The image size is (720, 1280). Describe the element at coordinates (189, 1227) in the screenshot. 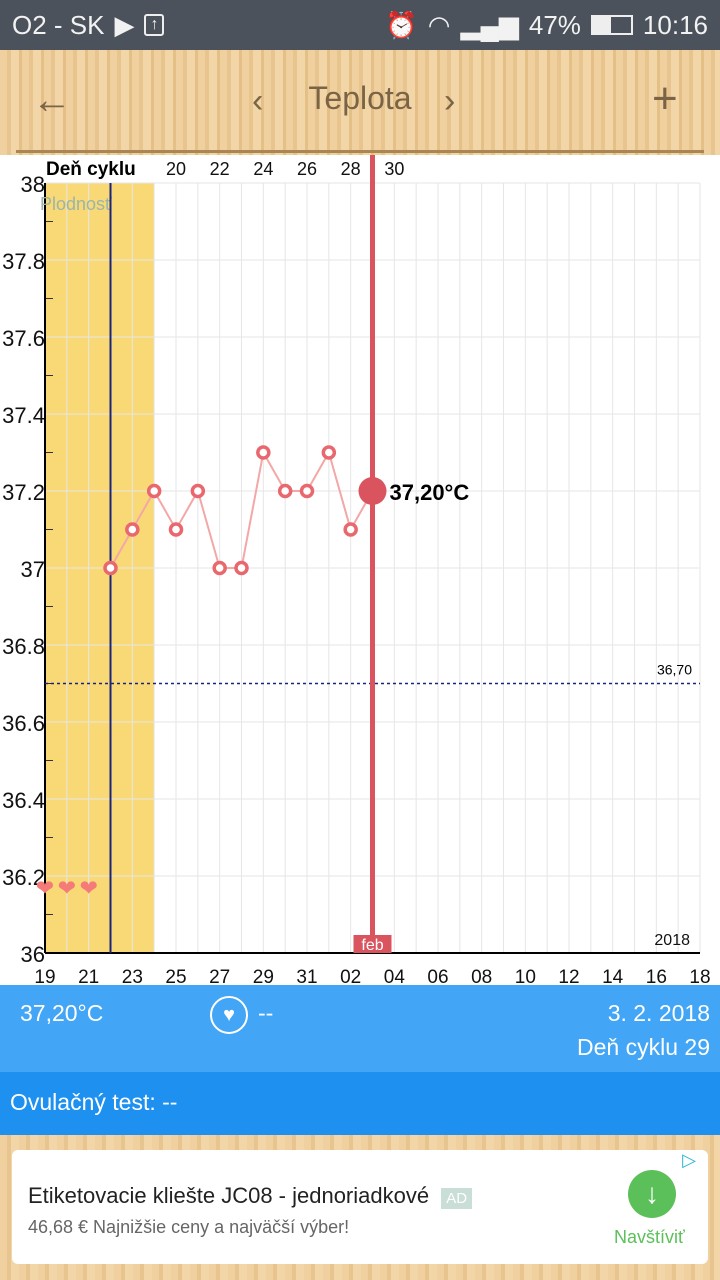

I see `ad-subtitle: 46,68 € Najnižšie ceny a najväčší výber!` at that location.